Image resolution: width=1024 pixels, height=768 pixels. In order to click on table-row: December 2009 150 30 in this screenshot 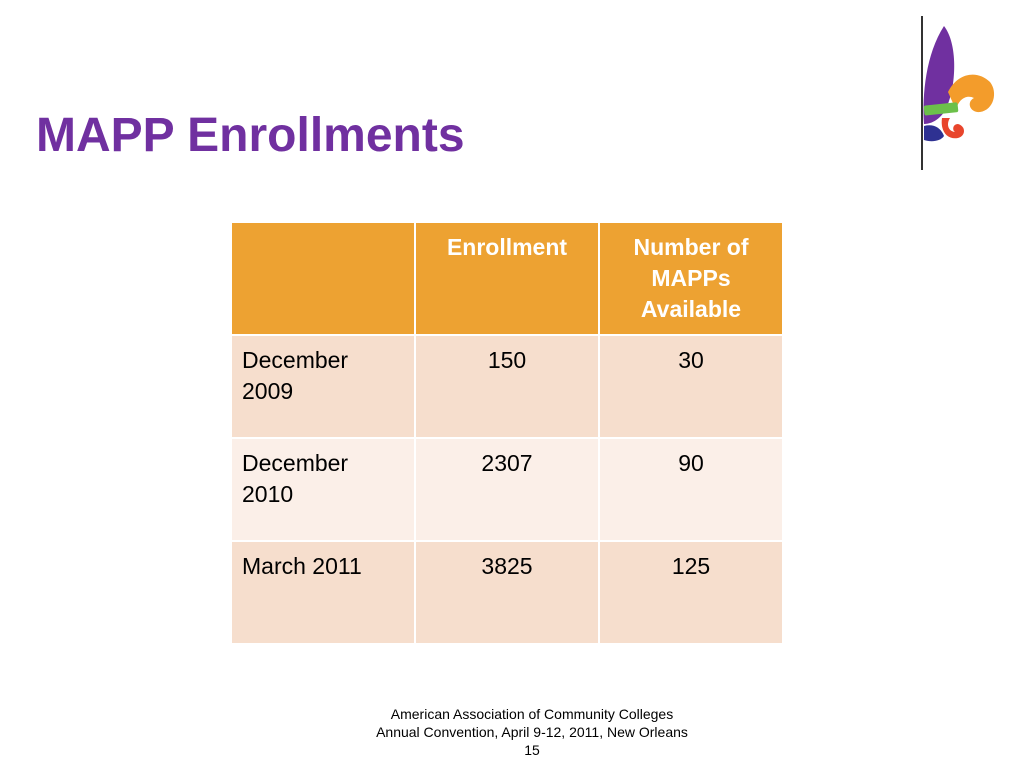, I will do `click(507, 386)`.